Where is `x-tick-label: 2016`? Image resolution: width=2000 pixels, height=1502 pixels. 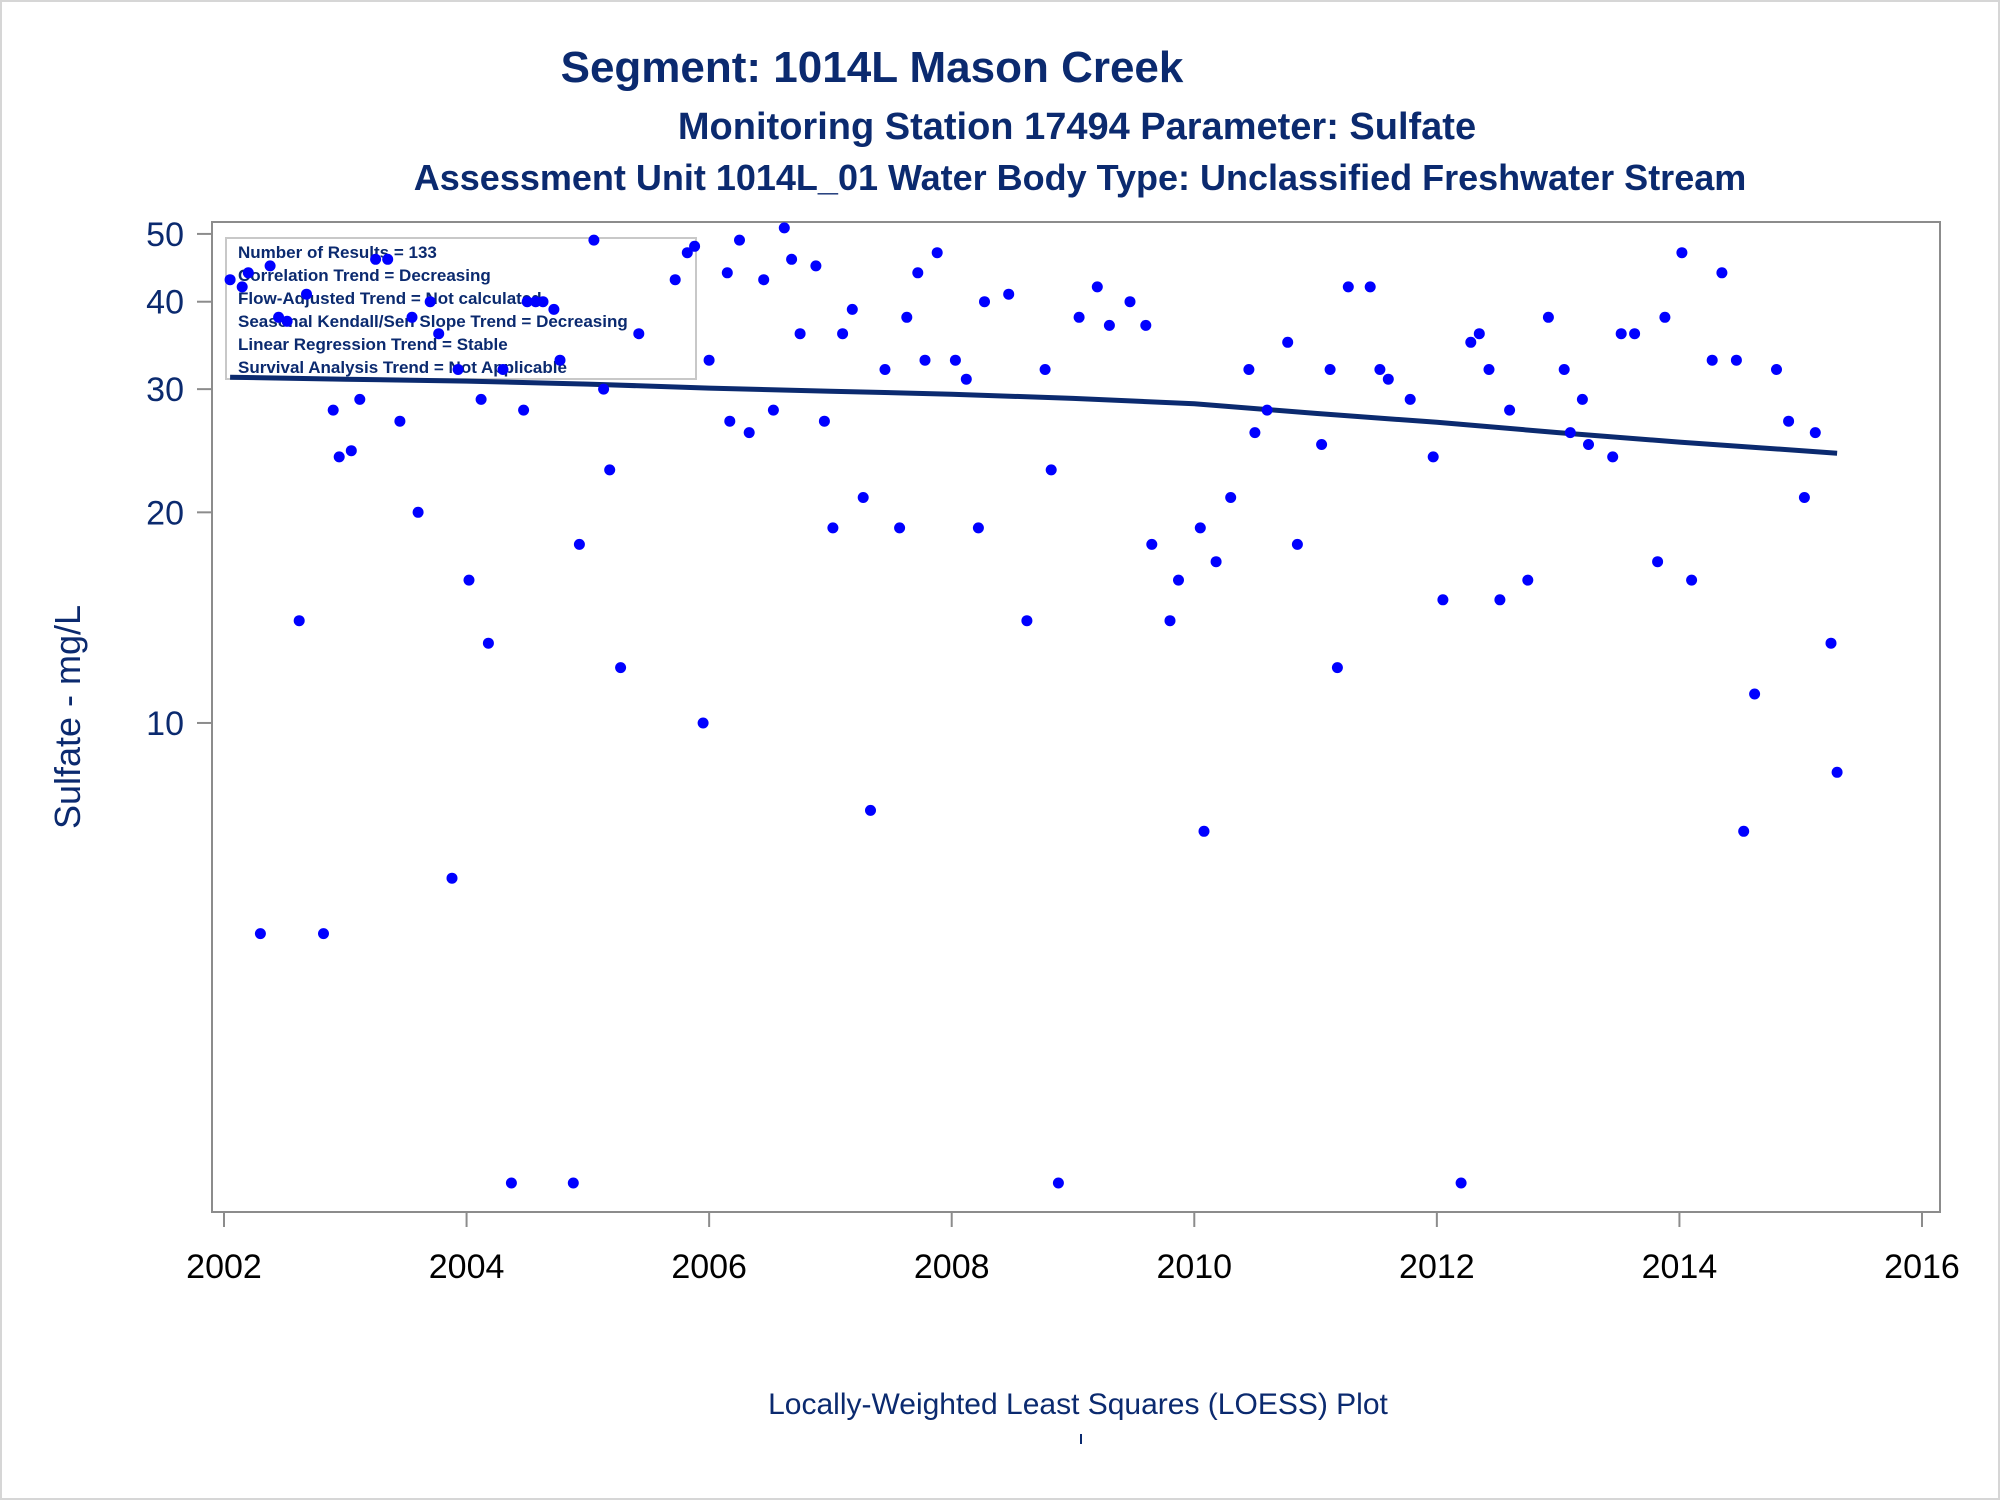
x-tick-label: 2016 is located at coordinates (1922, 1267).